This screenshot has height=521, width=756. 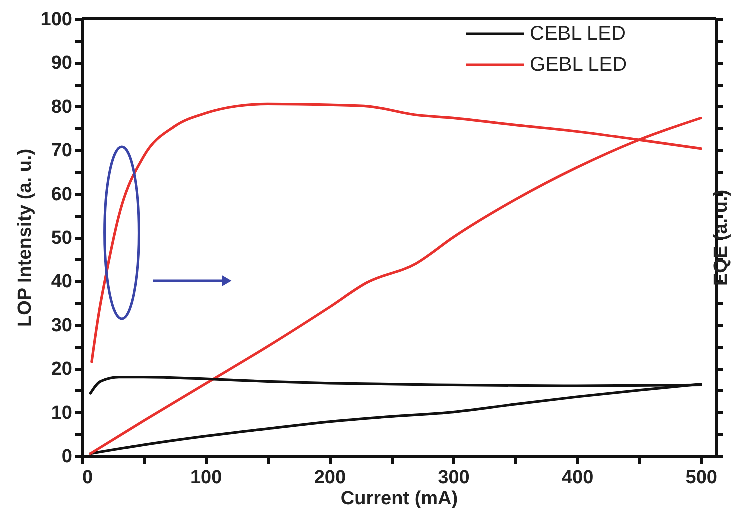 I want to click on y-axis-title: LOP Intensity (a. u.), so click(x=25, y=238).